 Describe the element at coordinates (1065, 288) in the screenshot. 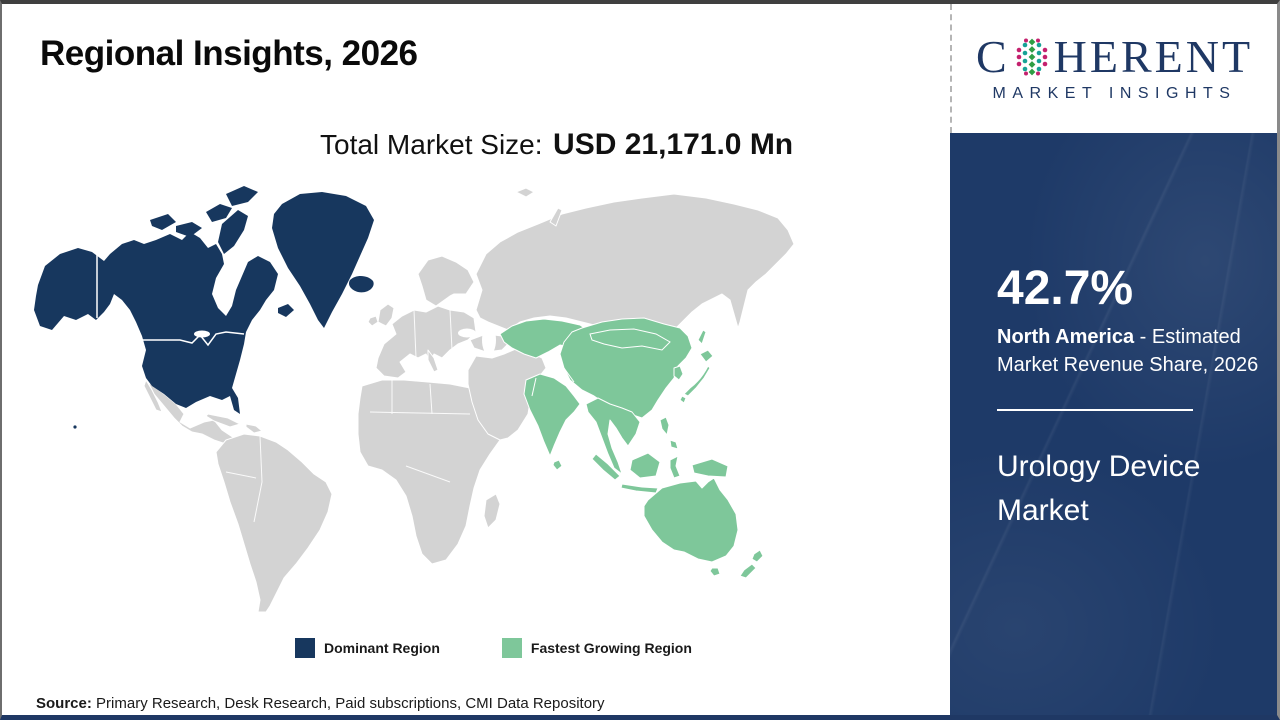

I see `share-value: 42.7%` at that location.